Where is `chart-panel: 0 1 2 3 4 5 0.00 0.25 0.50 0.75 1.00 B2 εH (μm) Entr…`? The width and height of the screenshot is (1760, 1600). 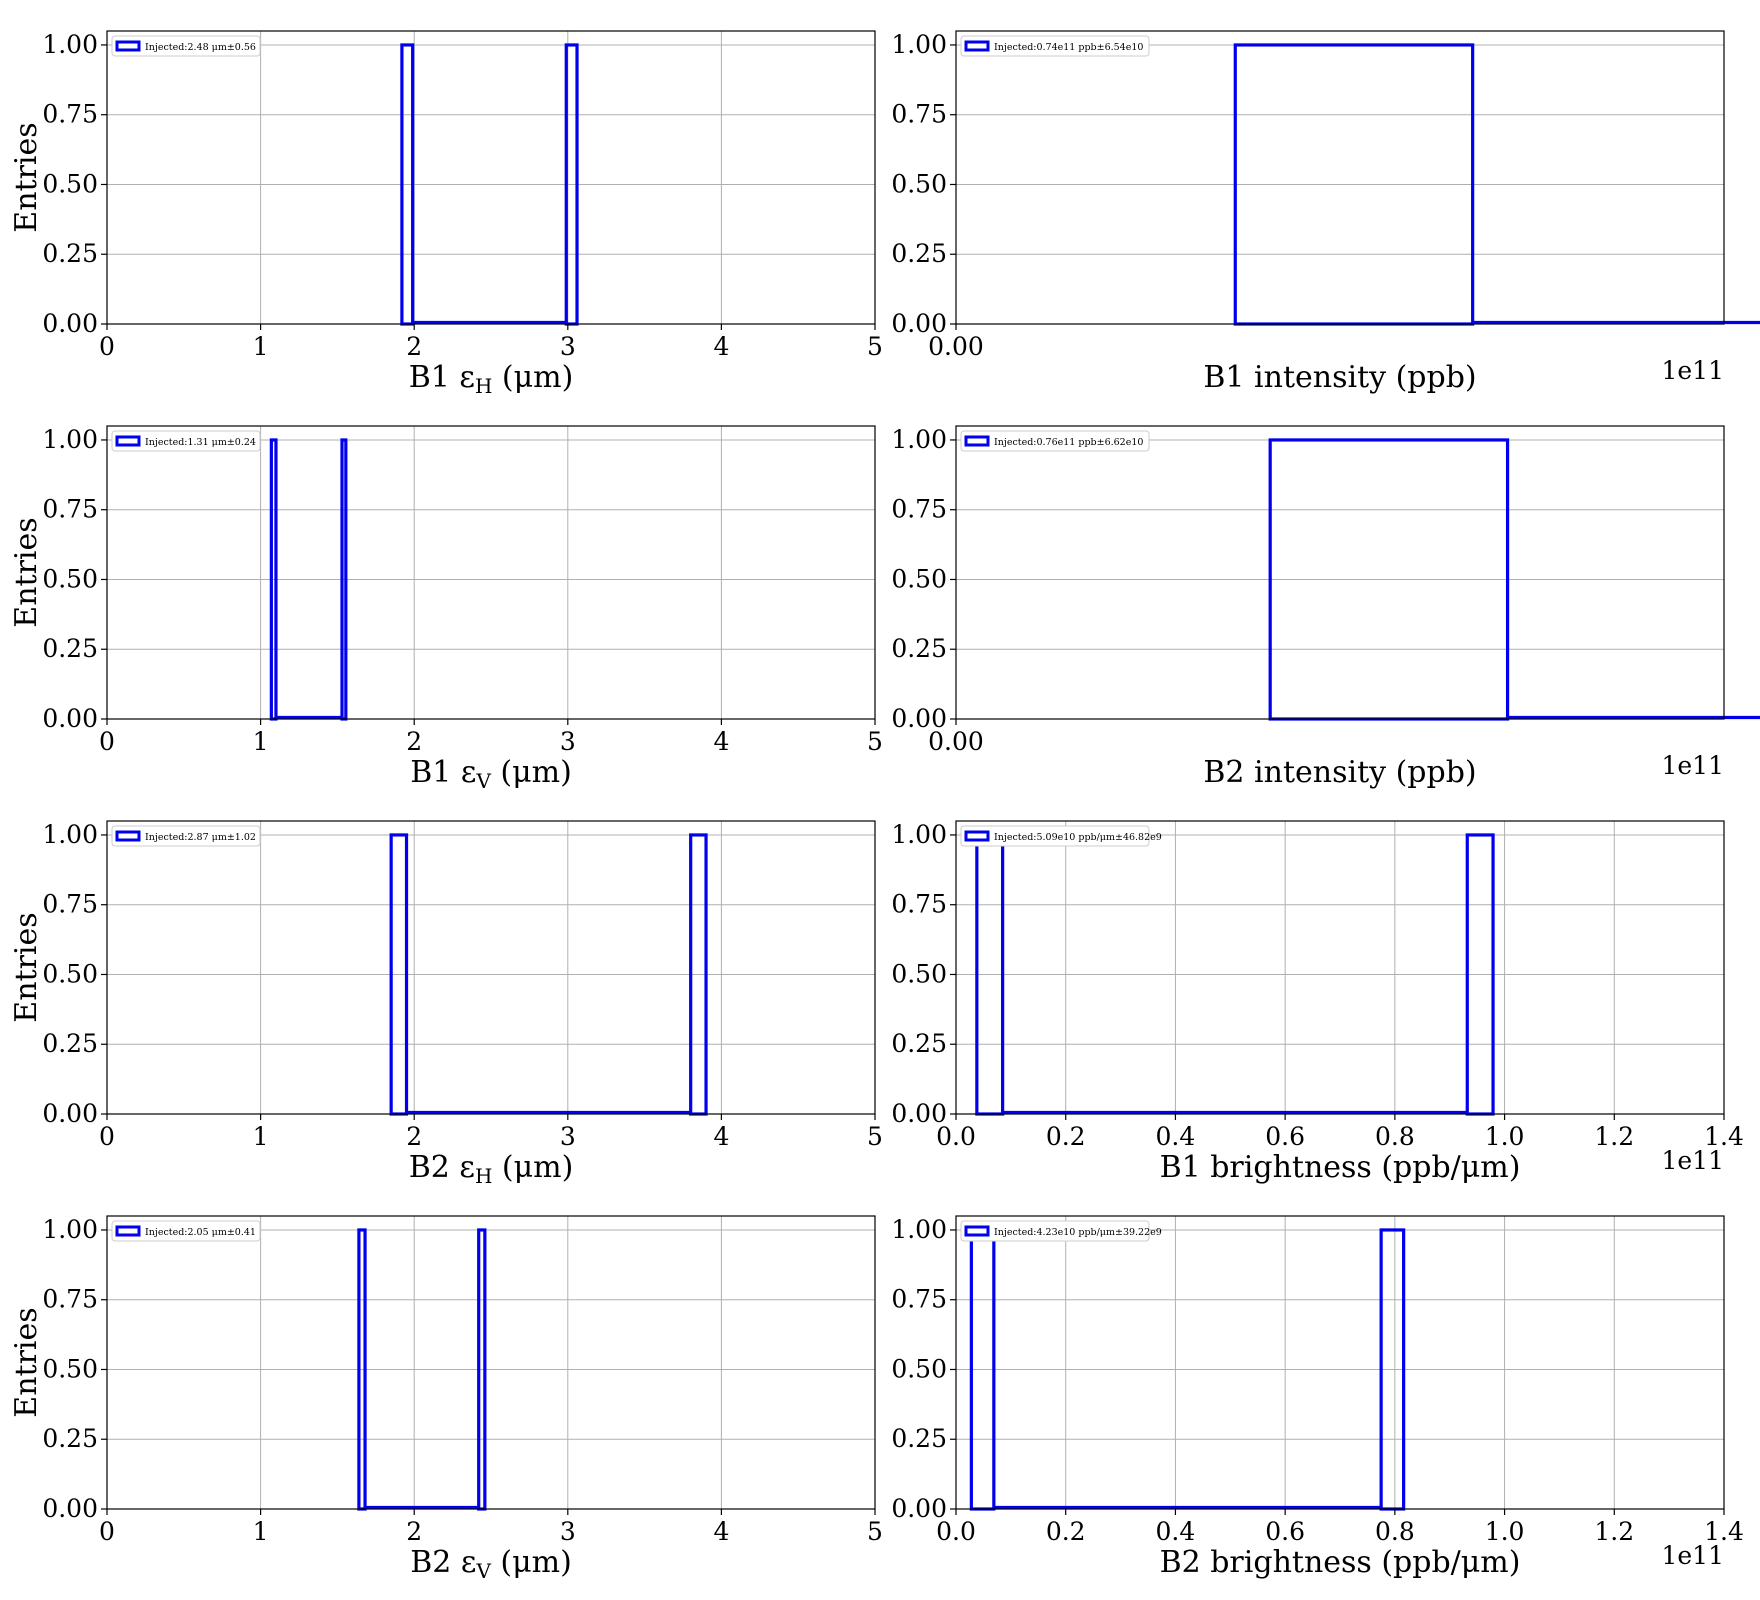 chart-panel: 0 1 2 3 4 5 0.00 0.25 0.50 0.75 1.00 B2 εH (μm) Entr… is located at coordinates (446, 1004).